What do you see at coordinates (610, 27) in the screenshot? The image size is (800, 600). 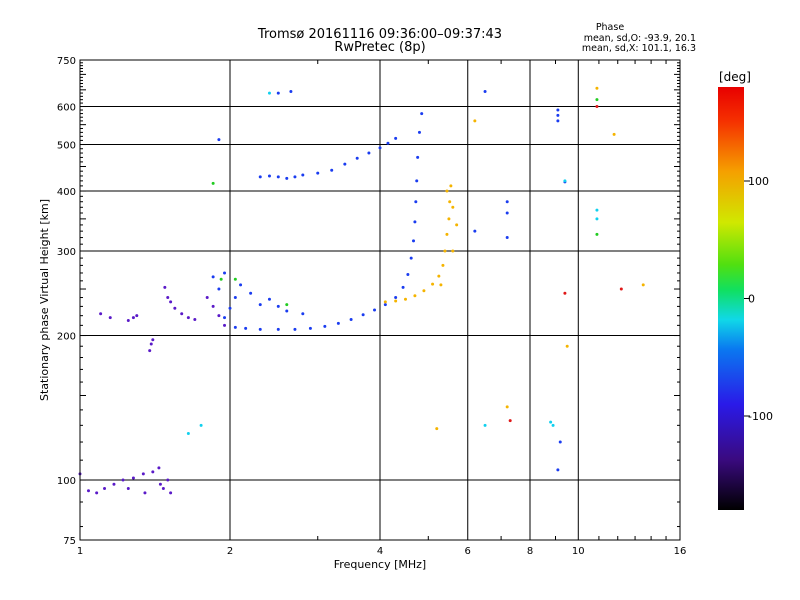 I see `phase-title: Phase` at bounding box center [610, 27].